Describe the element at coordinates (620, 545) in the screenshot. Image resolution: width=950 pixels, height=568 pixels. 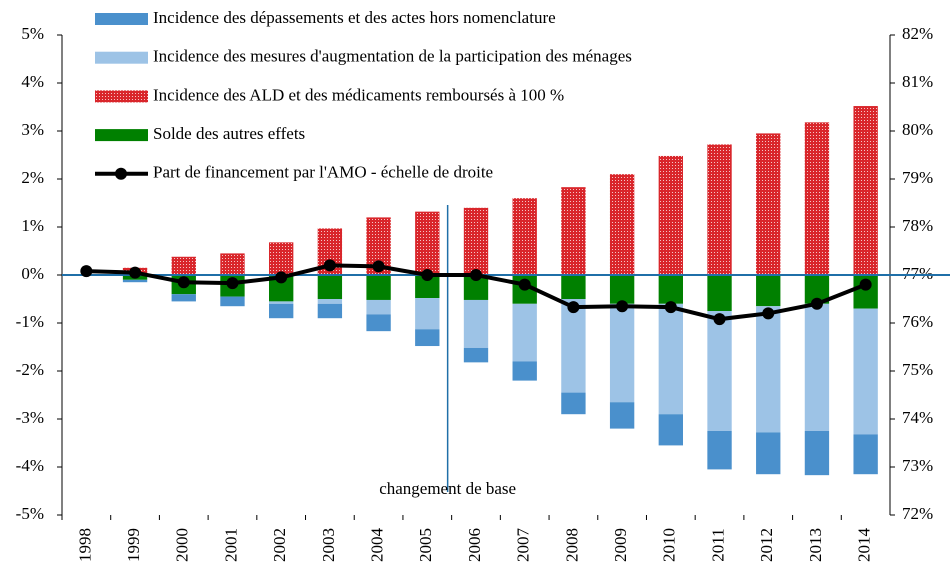
I see `x-tick-label: 2009` at that location.